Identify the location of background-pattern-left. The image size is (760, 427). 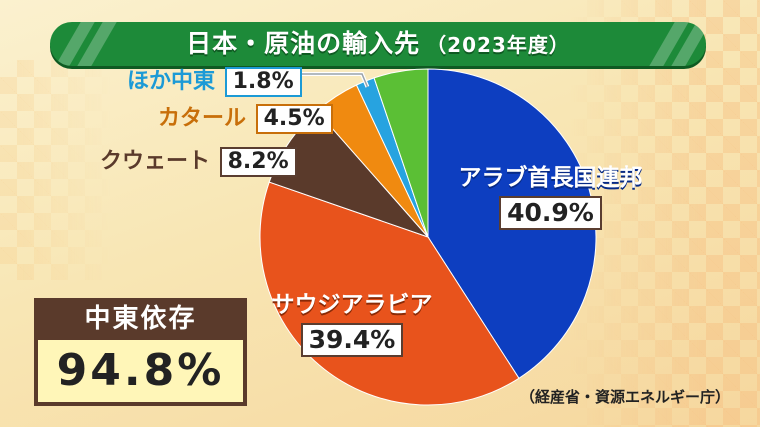
(55, 170).